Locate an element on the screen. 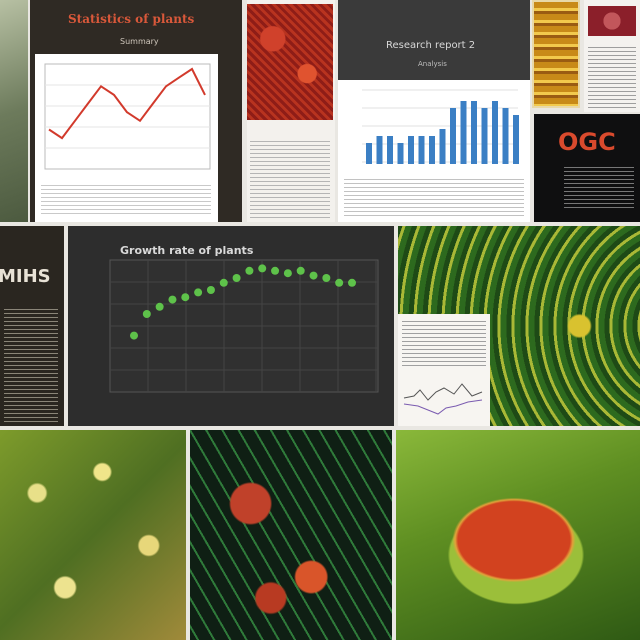 This screenshot has height=640, width=640. ogc-logo-text: OGC is located at coordinates (587, 142).